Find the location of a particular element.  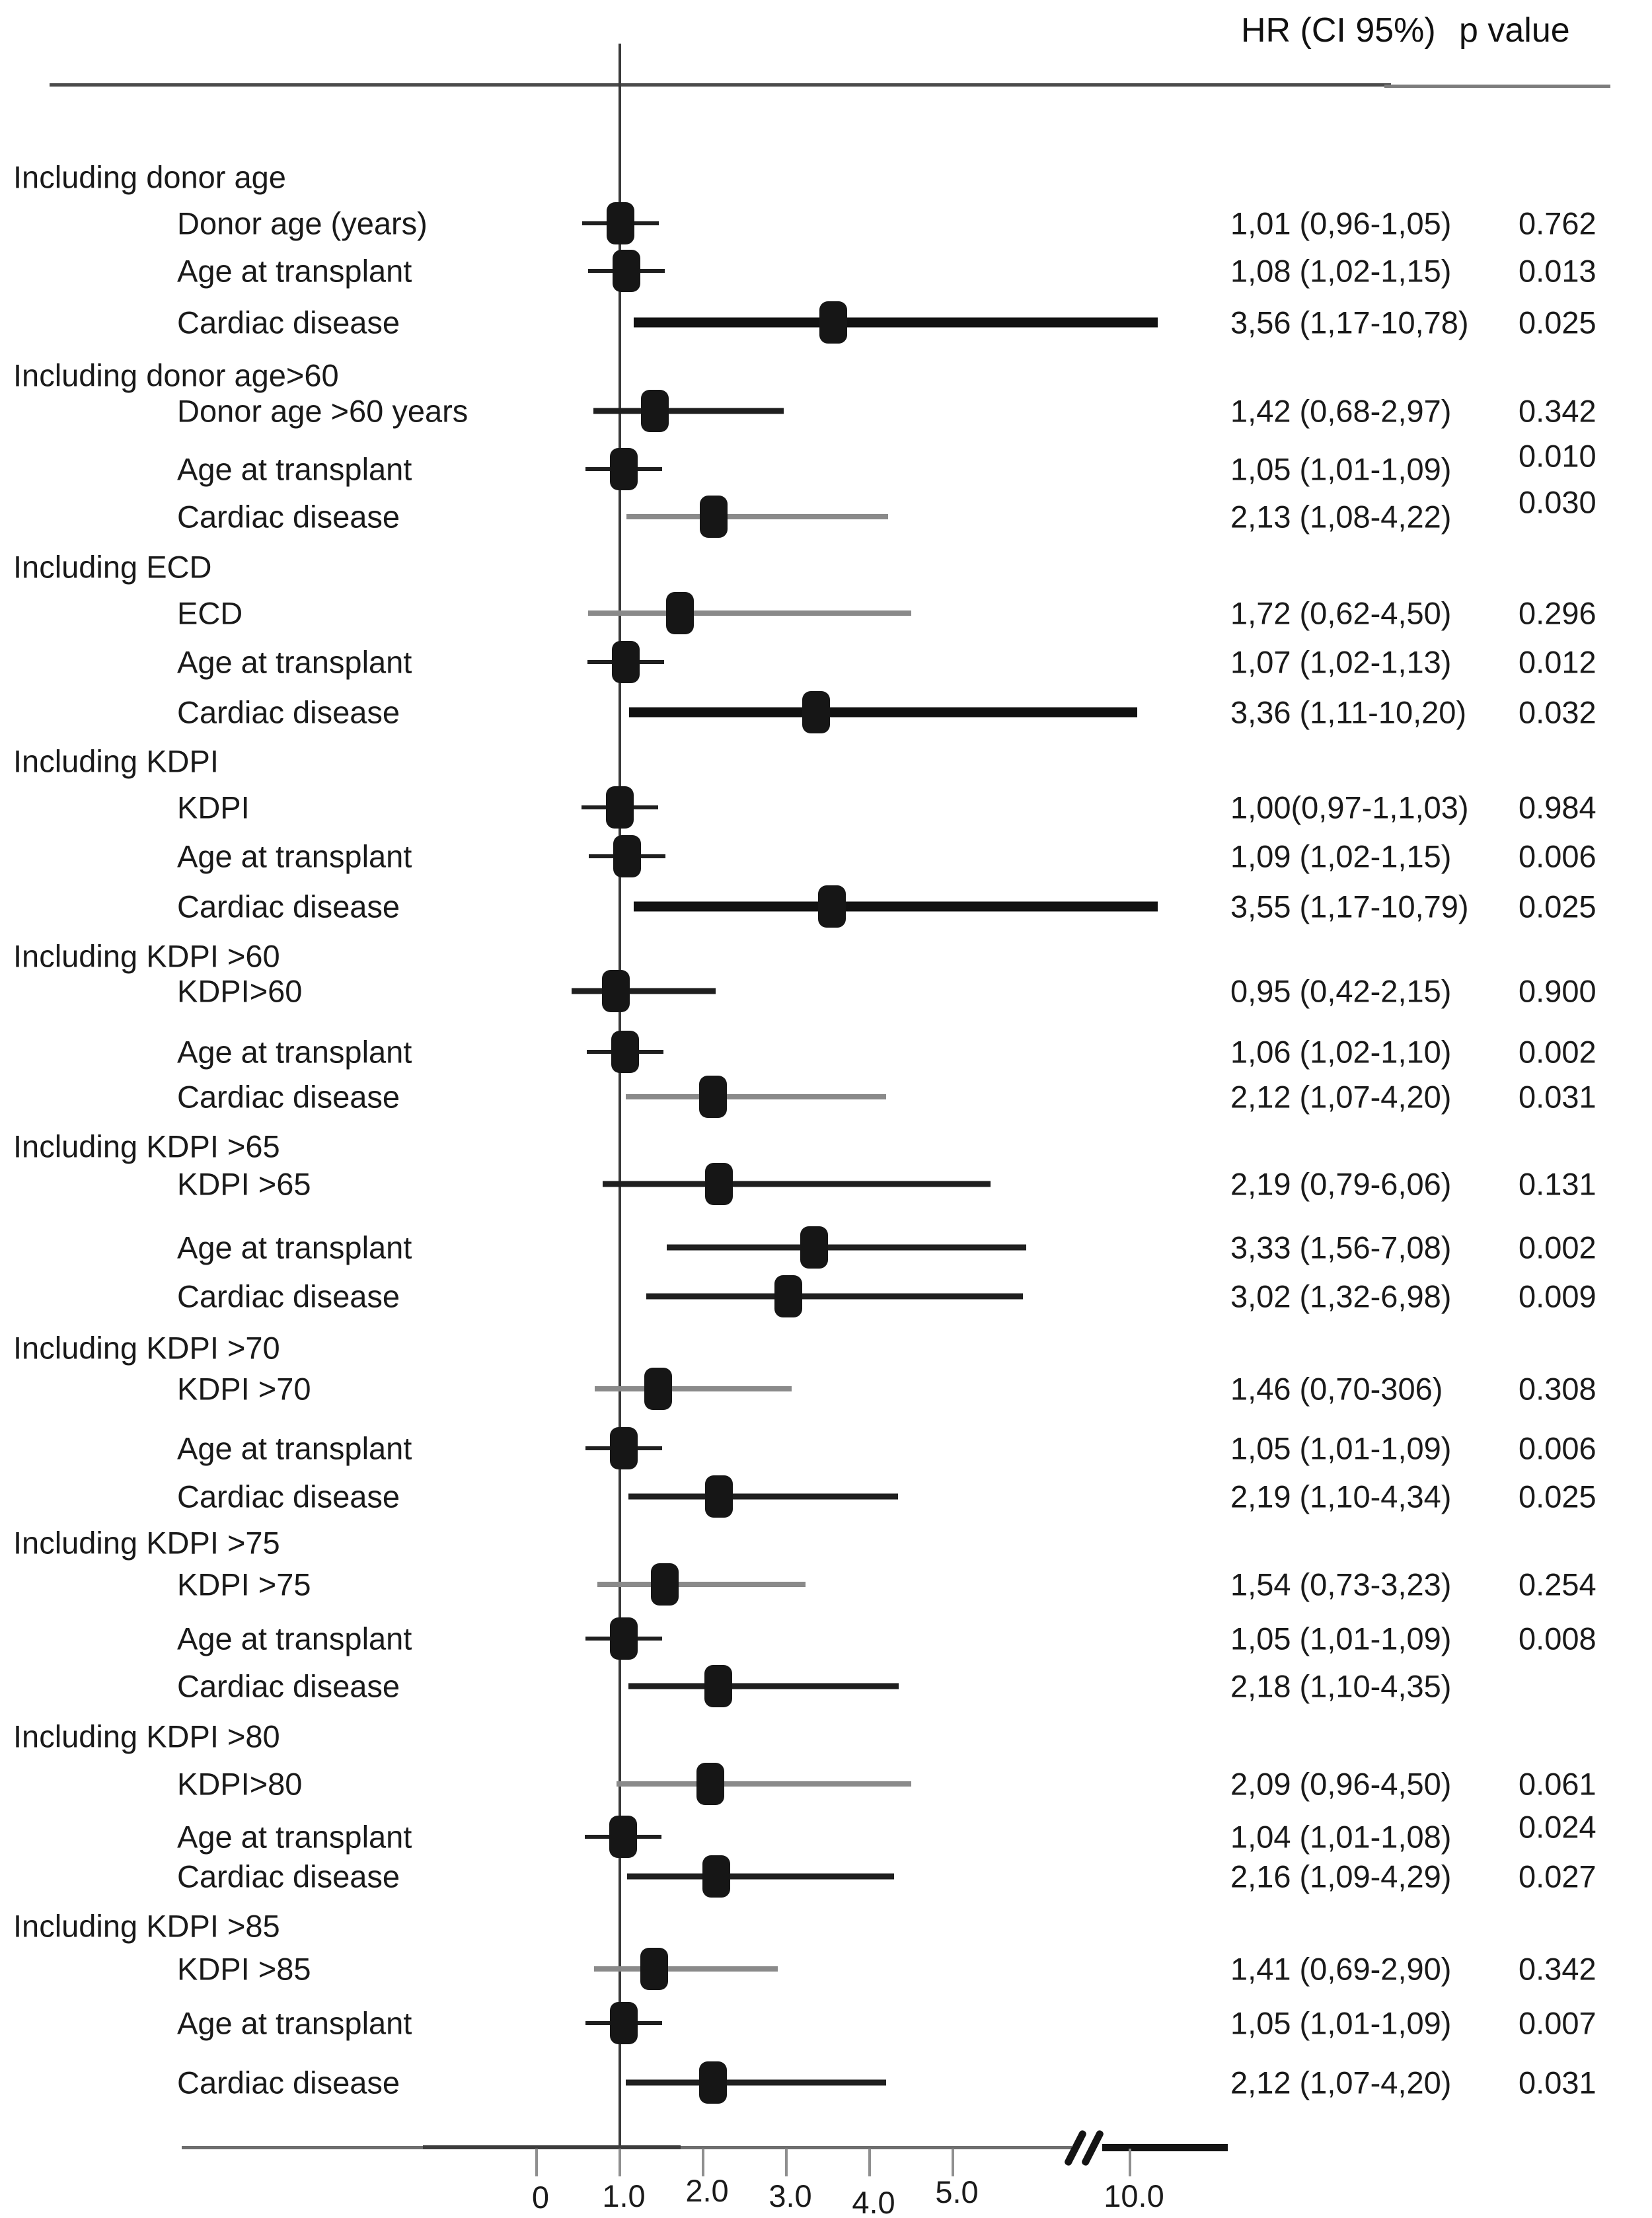

hr-ci-text: 1,07 (1,02-1,13) is located at coordinates (1341, 662).